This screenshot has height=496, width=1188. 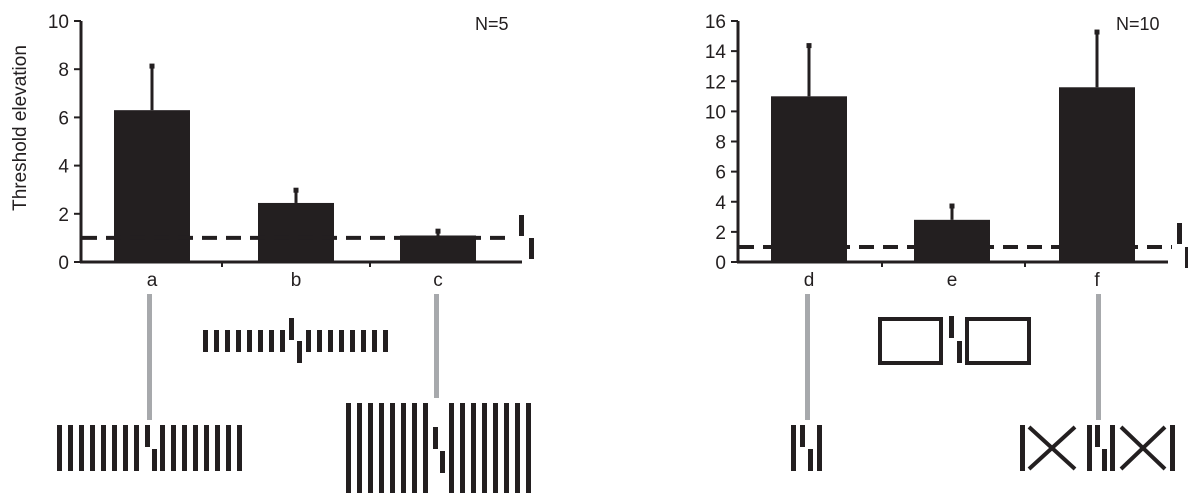 I want to click on chart-left-y-axis-label: Threshold elevation, so click(x=20, y=128).